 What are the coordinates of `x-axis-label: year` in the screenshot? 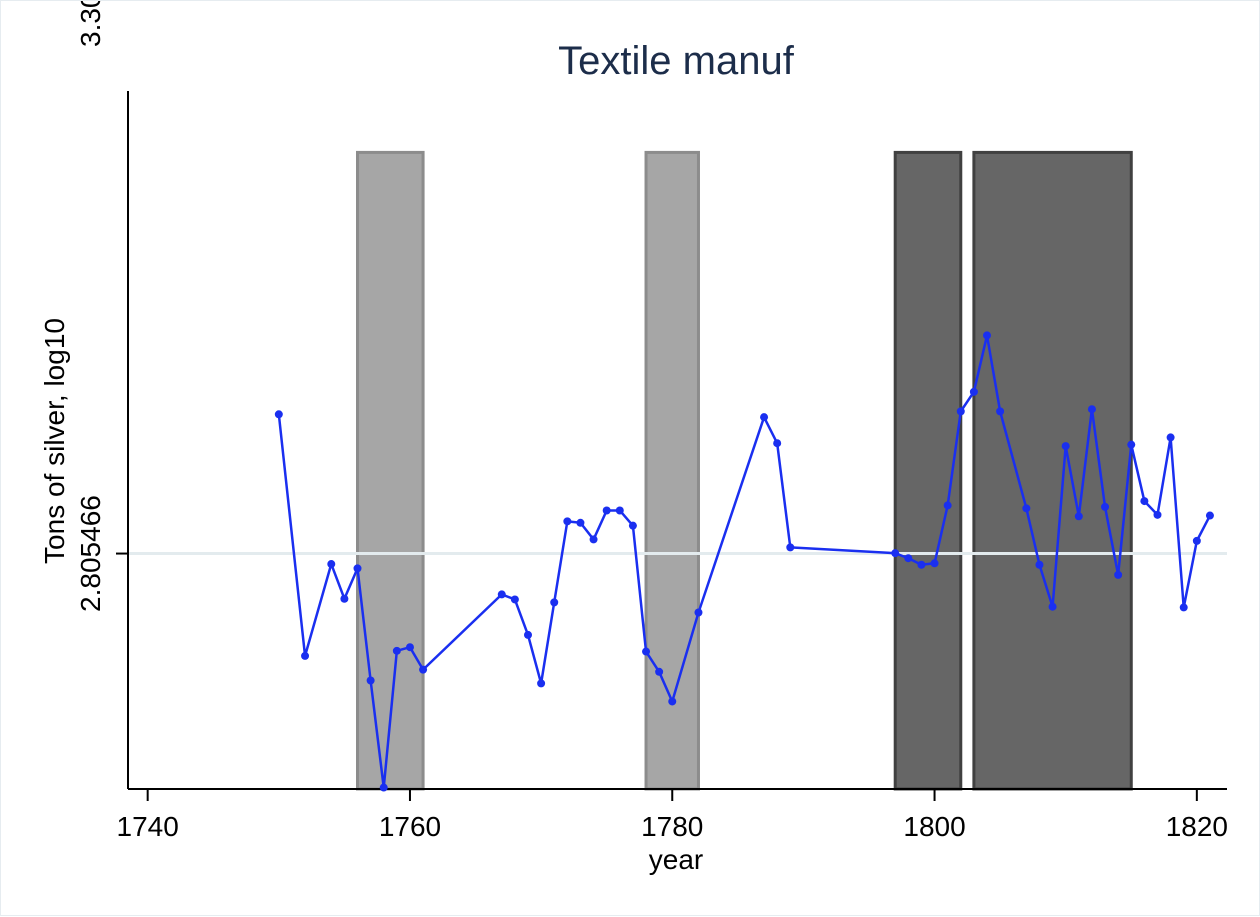 It's located at (676, 859).